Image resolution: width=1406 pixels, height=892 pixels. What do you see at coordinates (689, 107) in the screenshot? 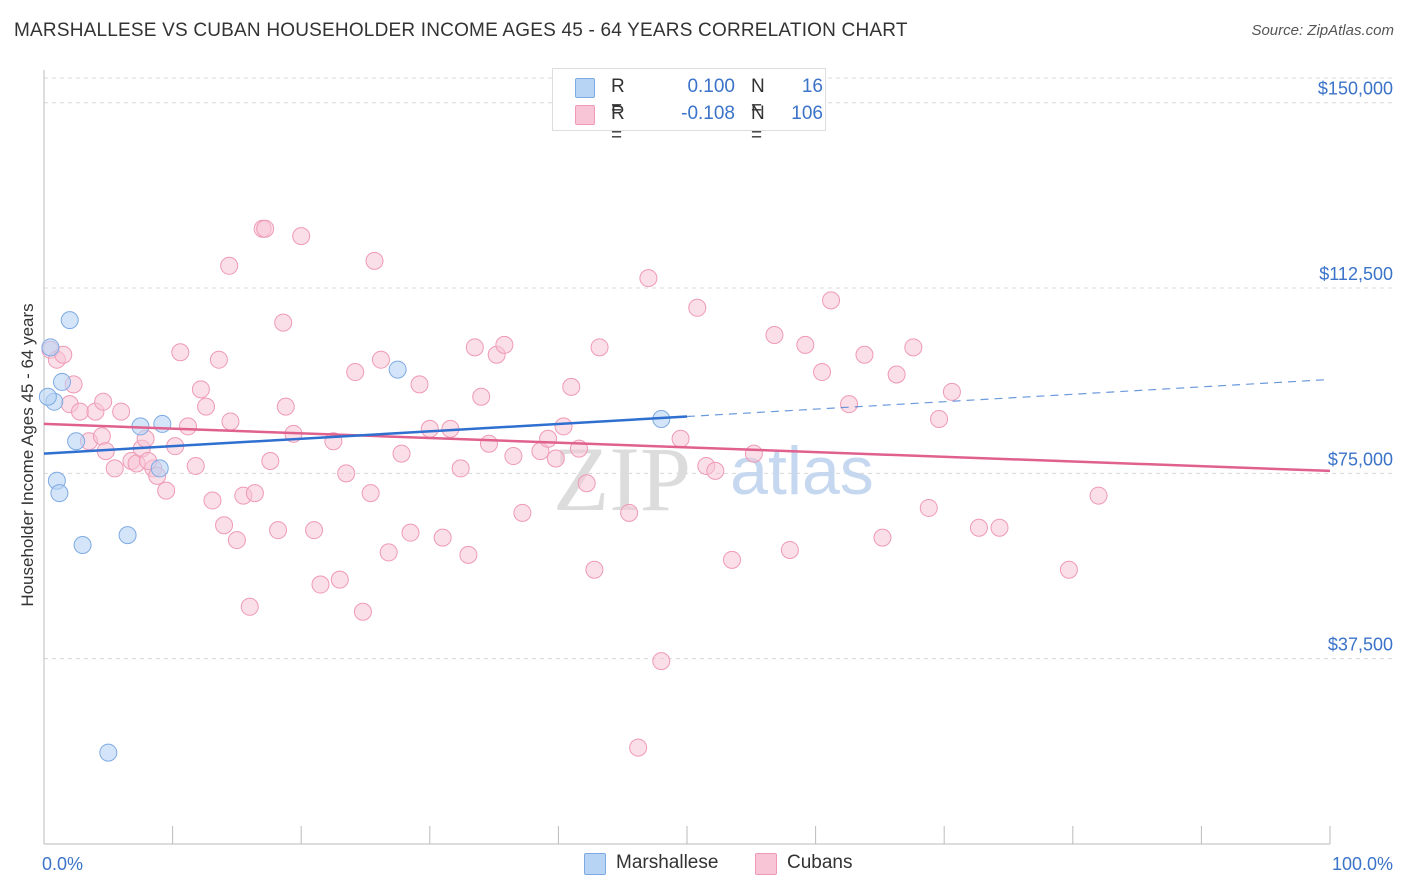
I see `correlation-legend: R = 0.100 N = 16 R = -0.108 N = 106` at bounding box center [689, 107].